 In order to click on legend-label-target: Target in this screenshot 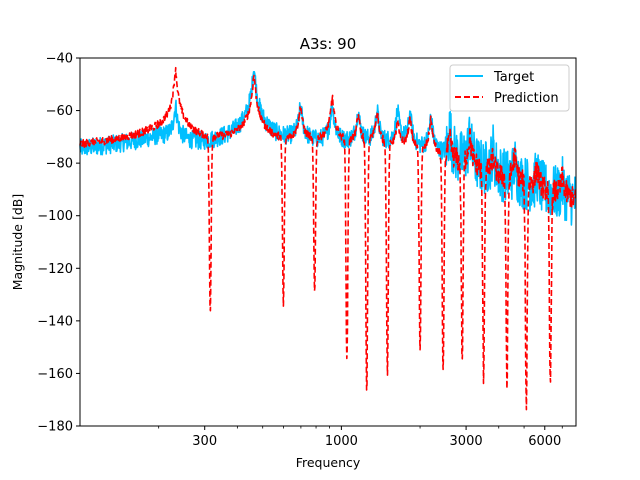, I will do `click(513, 77)`.